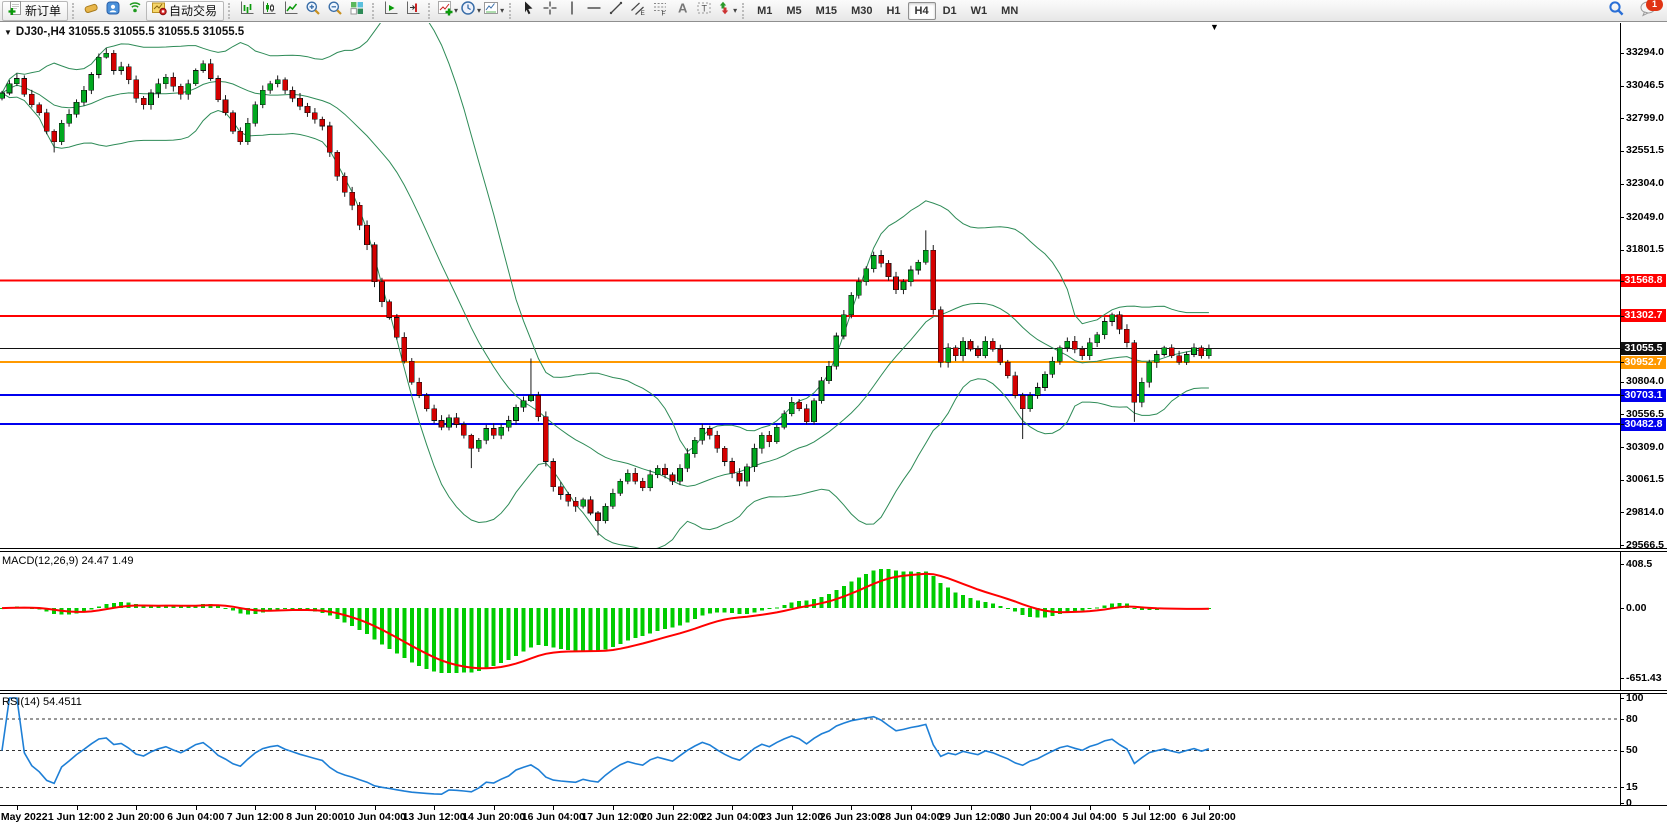 The image size is (1667, 829). What do you see at coordinates (315, 817) in the screenshot?
I see `time-axis-label: 8 Jun 20:00` at bounding box center [315, 817].